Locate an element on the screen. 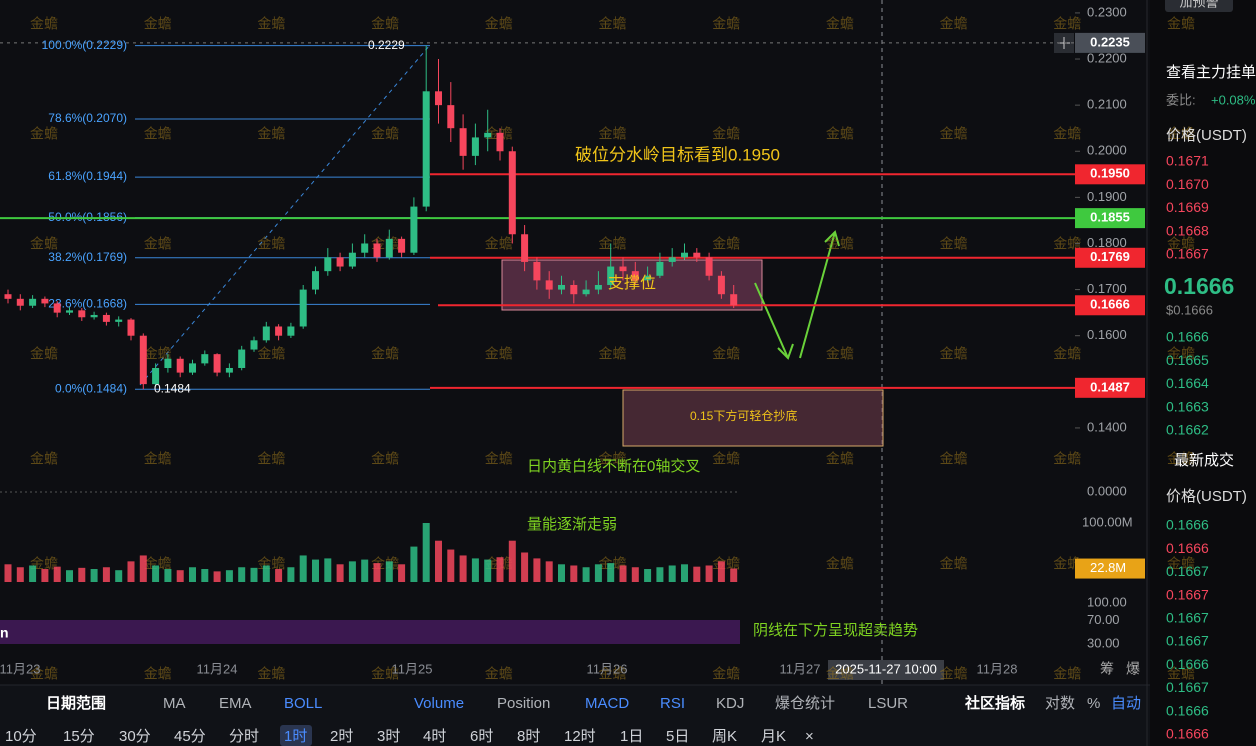  interval-item: 周K is located at coordinates (724, 736).